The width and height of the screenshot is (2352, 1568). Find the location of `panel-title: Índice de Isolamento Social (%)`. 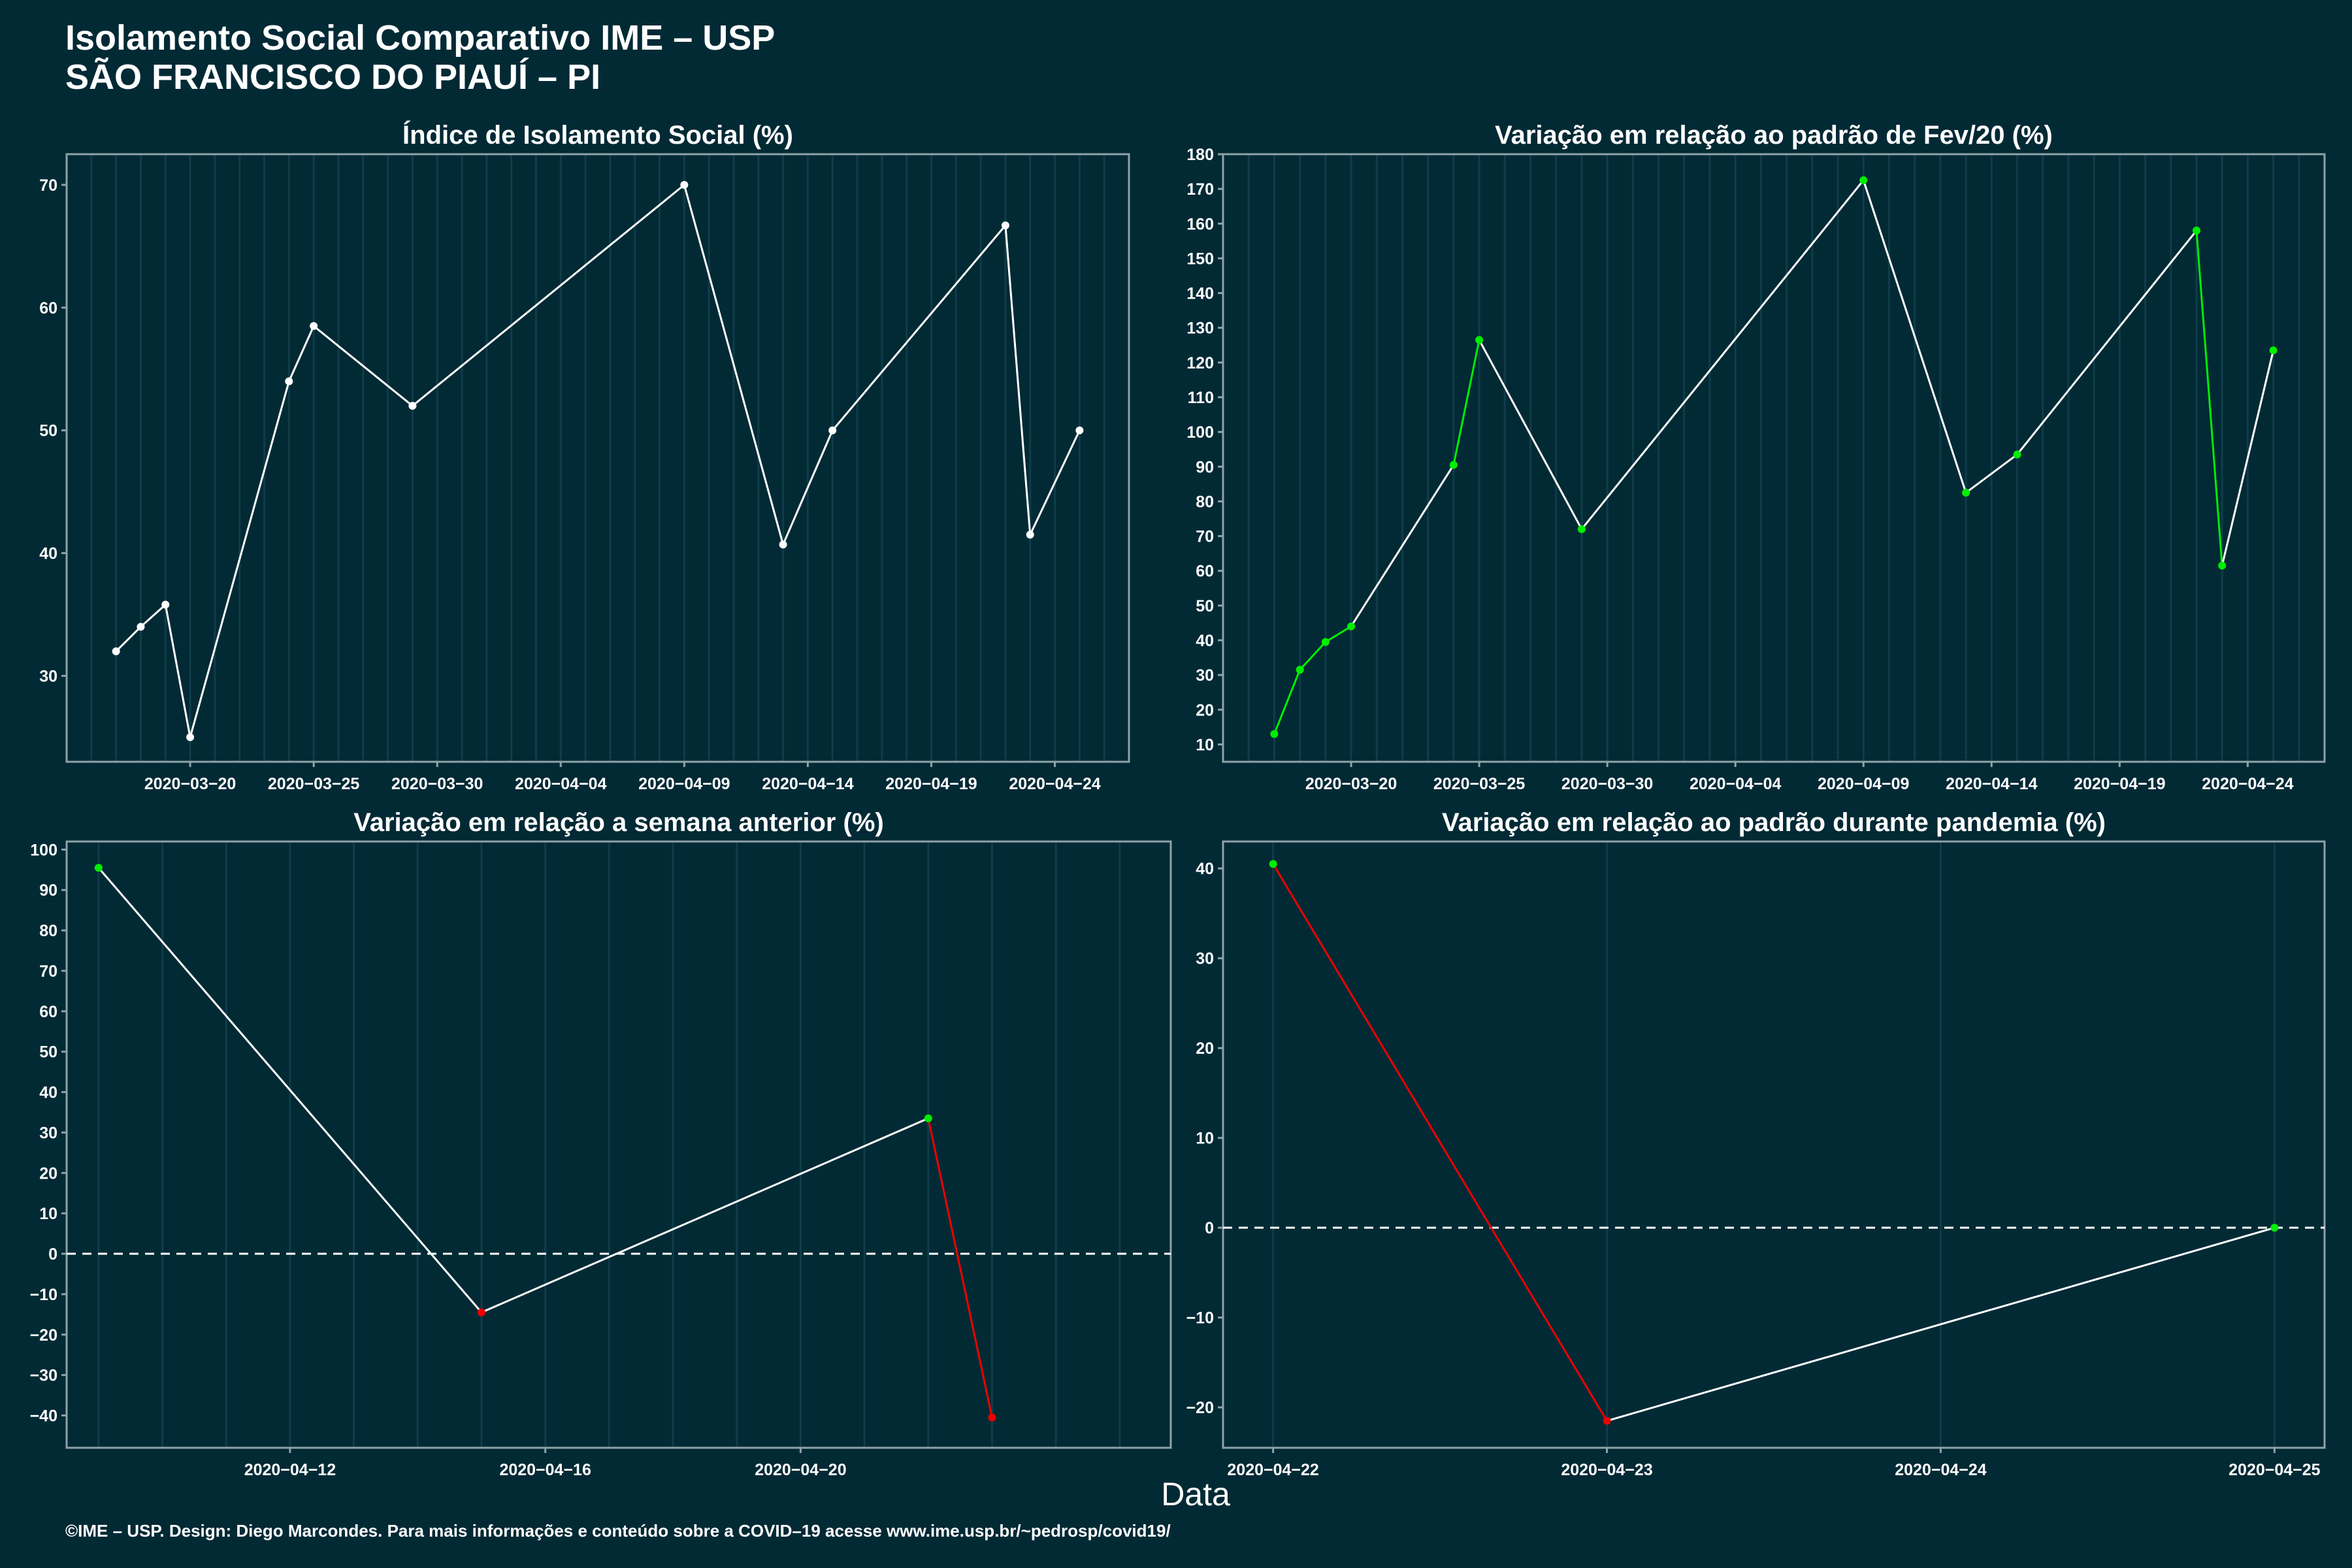

panel-title: Índice de Isolamento Social (%) is located at coordinates (597, 135).